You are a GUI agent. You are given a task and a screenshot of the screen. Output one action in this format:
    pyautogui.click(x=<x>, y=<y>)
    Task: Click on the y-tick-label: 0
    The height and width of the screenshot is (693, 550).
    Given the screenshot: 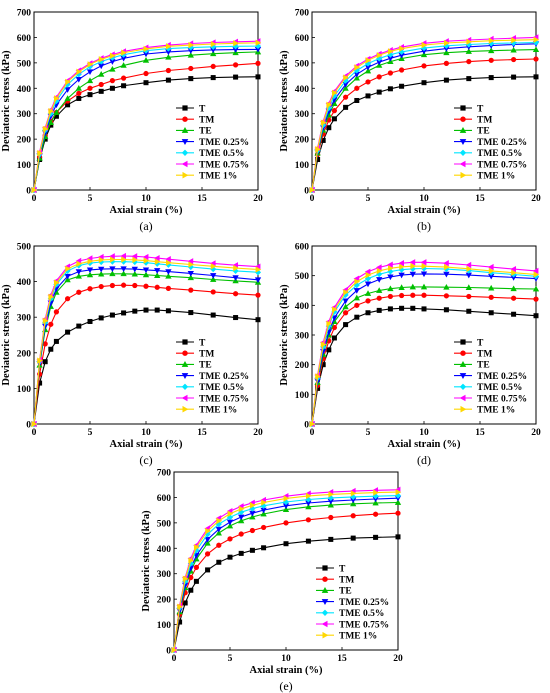 What is the action you would take?
    pyautogui.click(x=28, y=192)
    